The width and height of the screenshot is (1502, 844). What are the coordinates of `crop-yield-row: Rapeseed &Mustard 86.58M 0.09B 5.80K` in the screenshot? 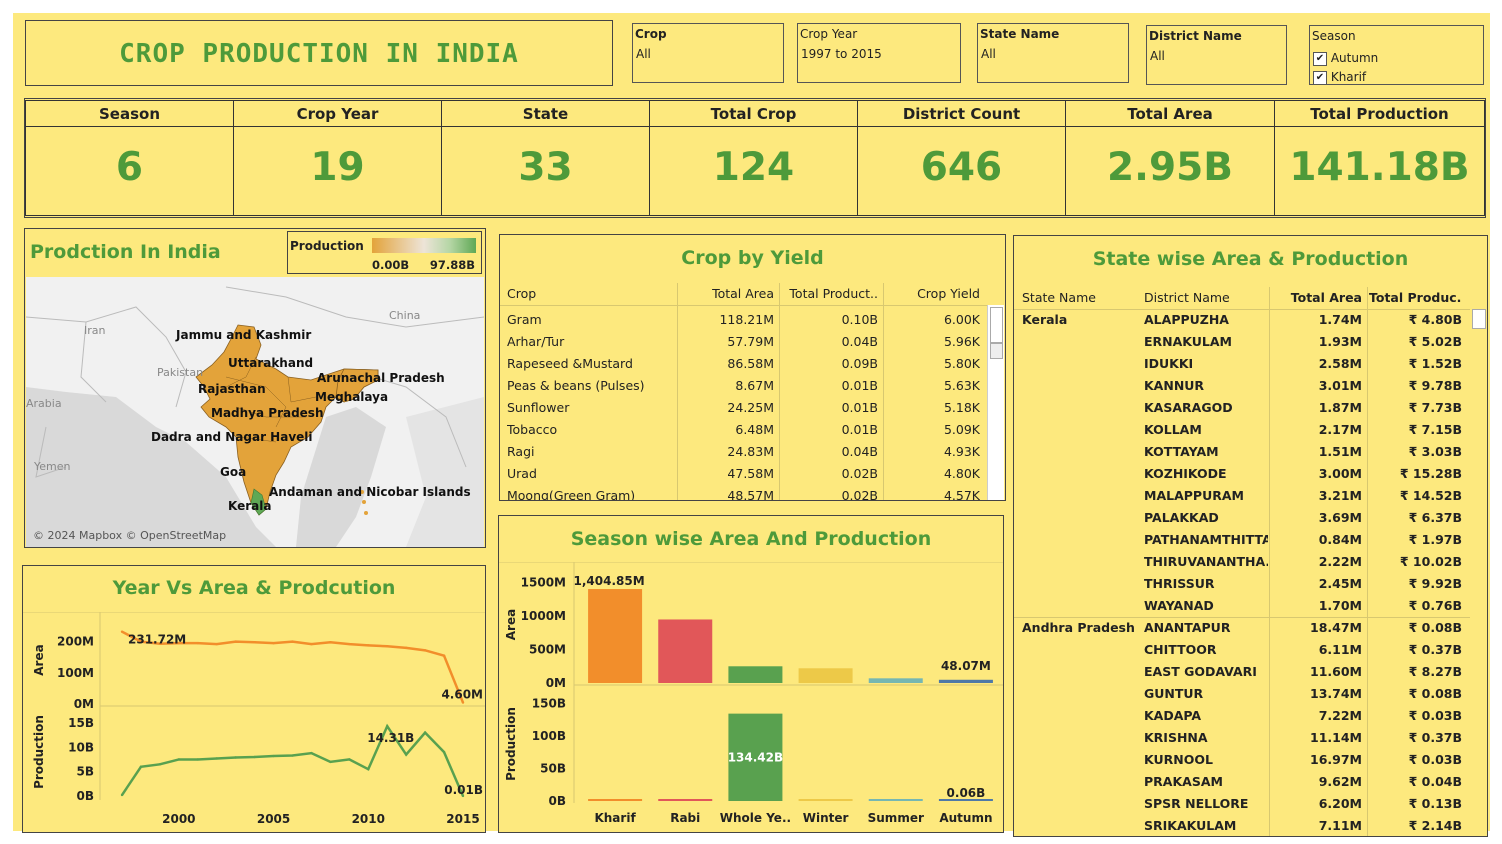 It's located at (744, 364).